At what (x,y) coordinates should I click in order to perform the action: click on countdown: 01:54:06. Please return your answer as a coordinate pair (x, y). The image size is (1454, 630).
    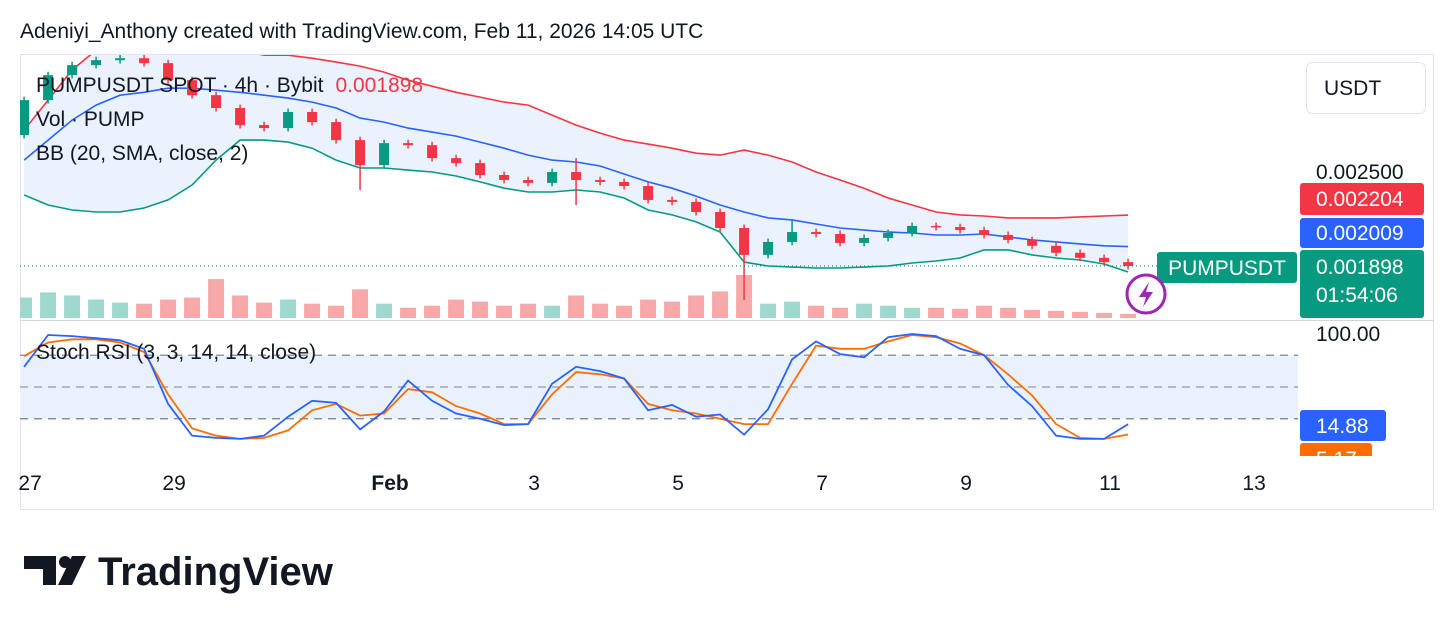
    Looking at the image, I should click on (1357, 295).